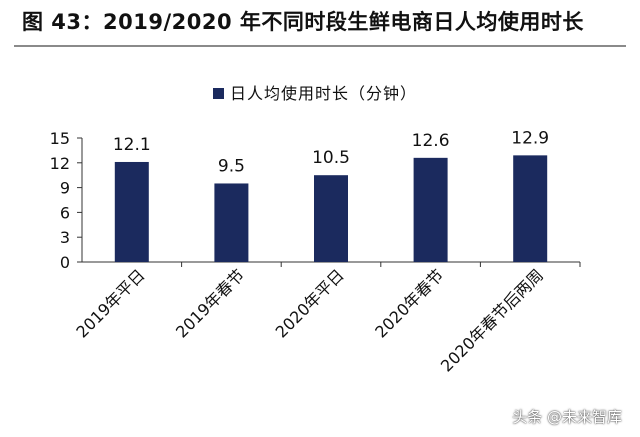 The image size is (640, 437). What do you see at coordinates (65, 188) in the screenshot?
I see `y-tick-label: 9` at bounding box center [65, 188].